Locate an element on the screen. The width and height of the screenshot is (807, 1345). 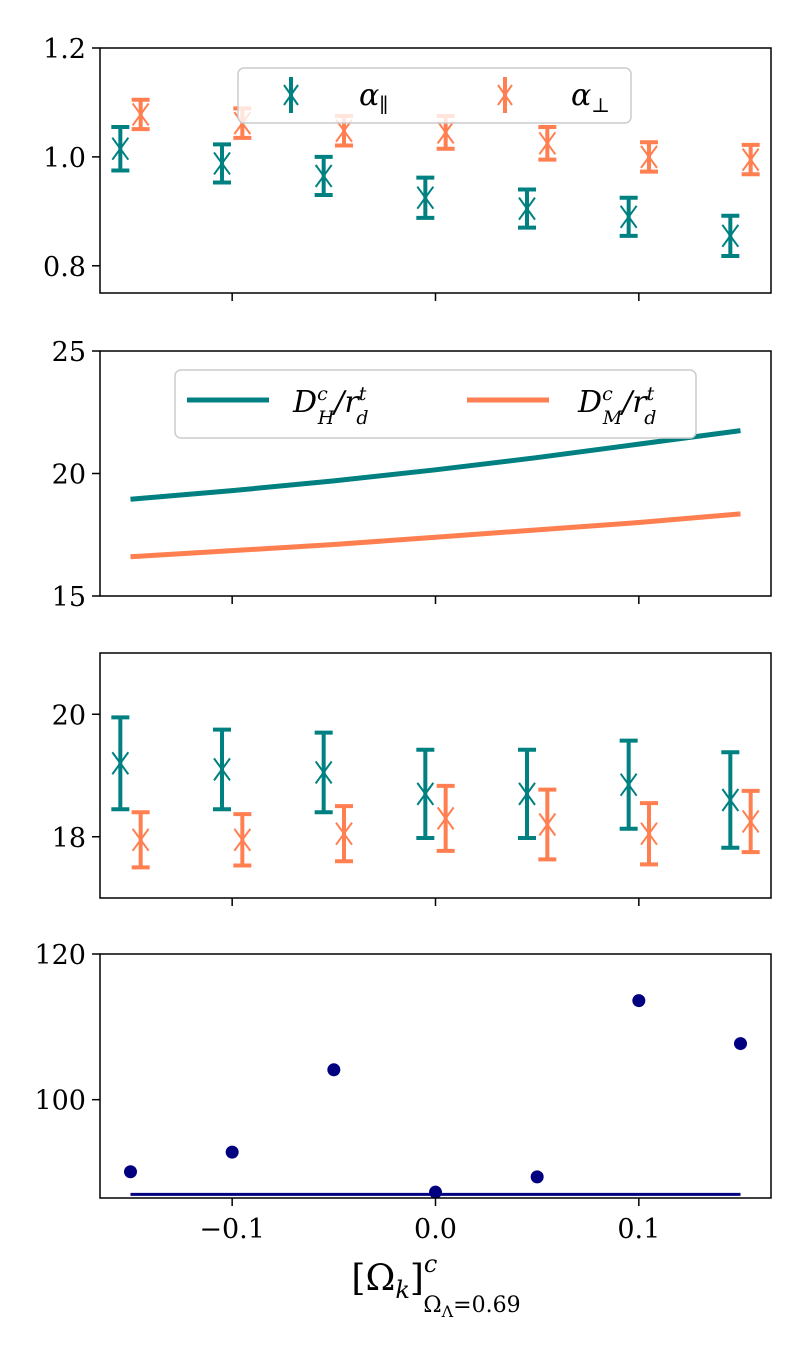
legend: Dc H/rt d Dc M/rt d is located at coordinates (435, 404).